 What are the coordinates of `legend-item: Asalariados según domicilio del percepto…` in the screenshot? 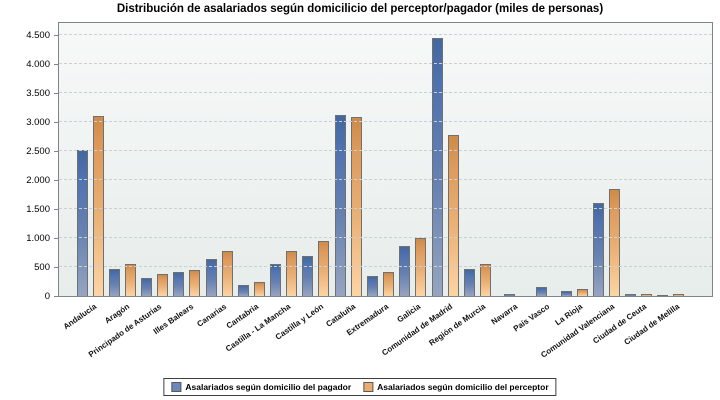 It's located at (456, 387).